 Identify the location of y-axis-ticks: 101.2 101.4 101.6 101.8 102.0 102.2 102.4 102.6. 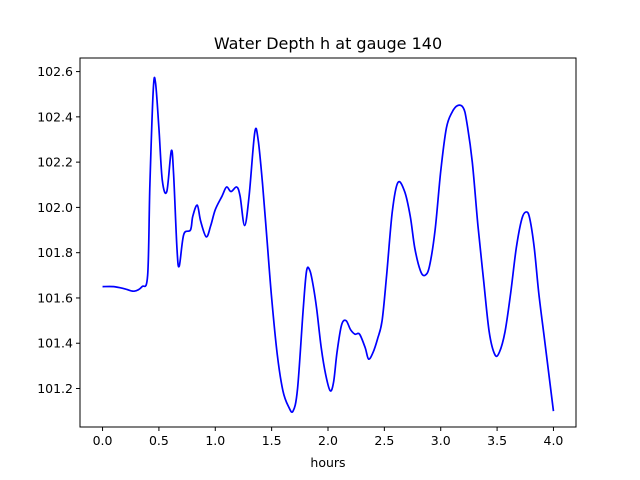
(58, 230).